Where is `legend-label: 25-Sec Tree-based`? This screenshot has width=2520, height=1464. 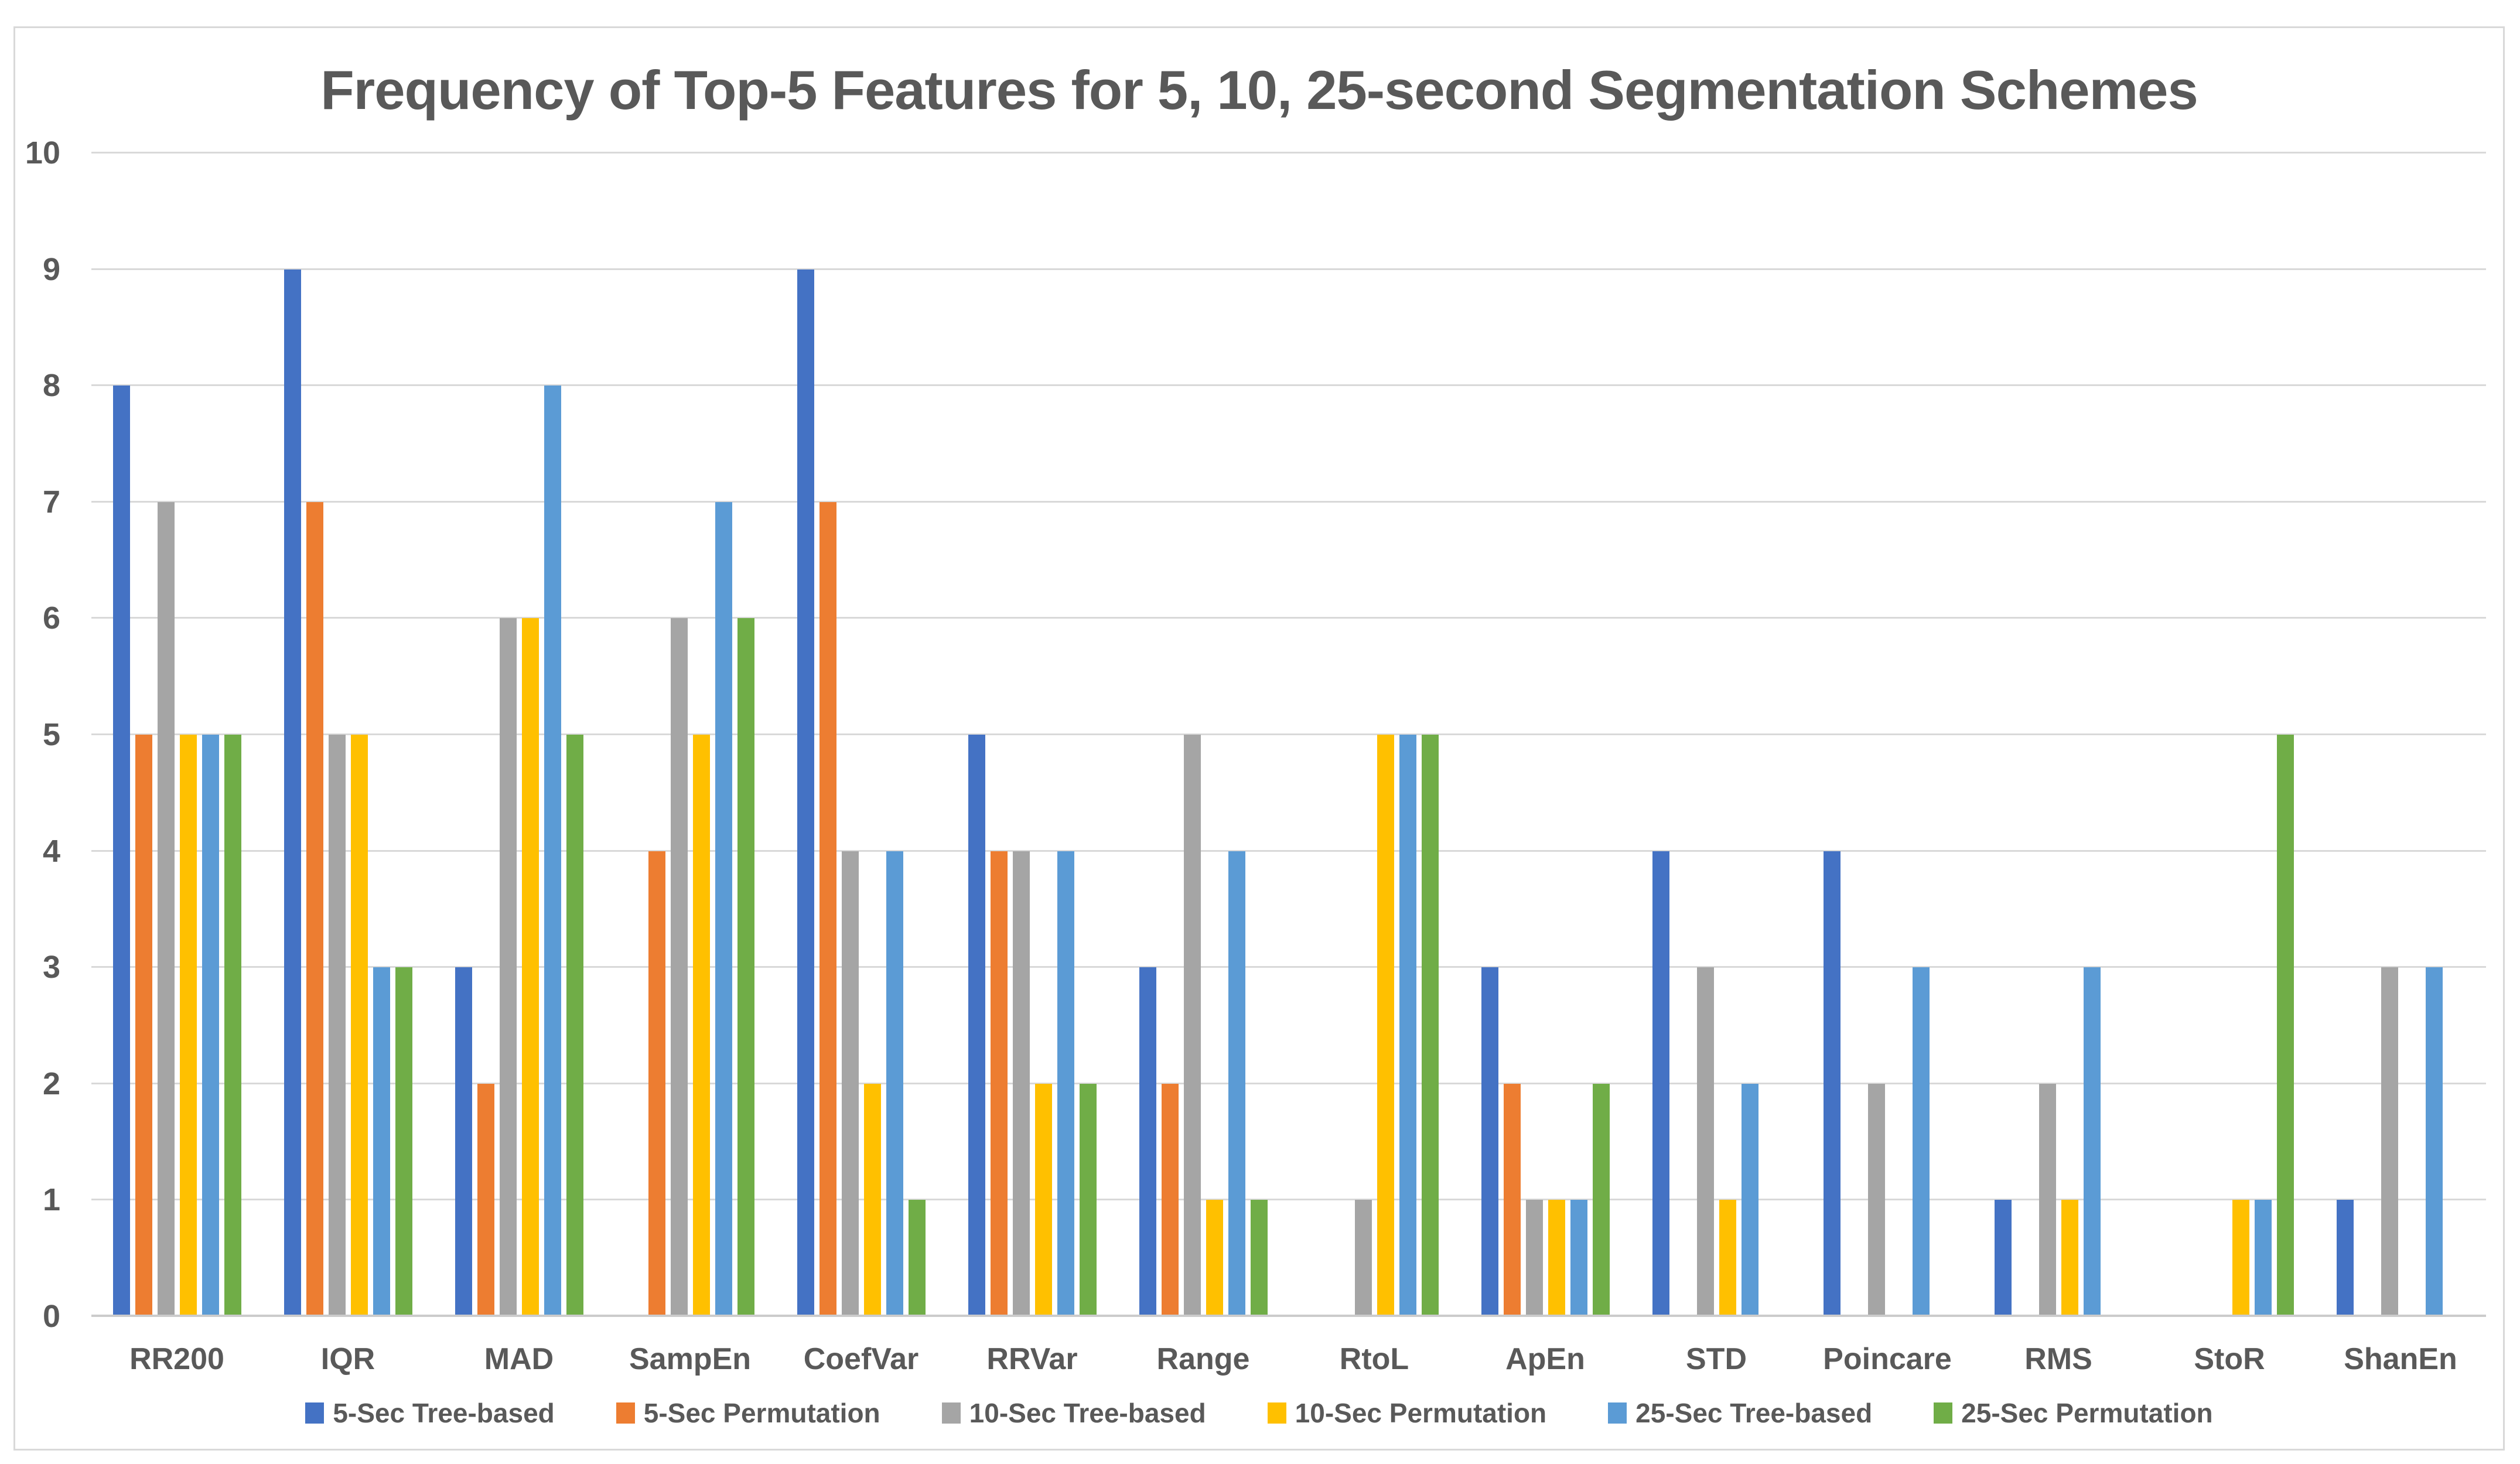
legend-label: 25-Sec Tree-based is located at coordinates (1754, 1413).